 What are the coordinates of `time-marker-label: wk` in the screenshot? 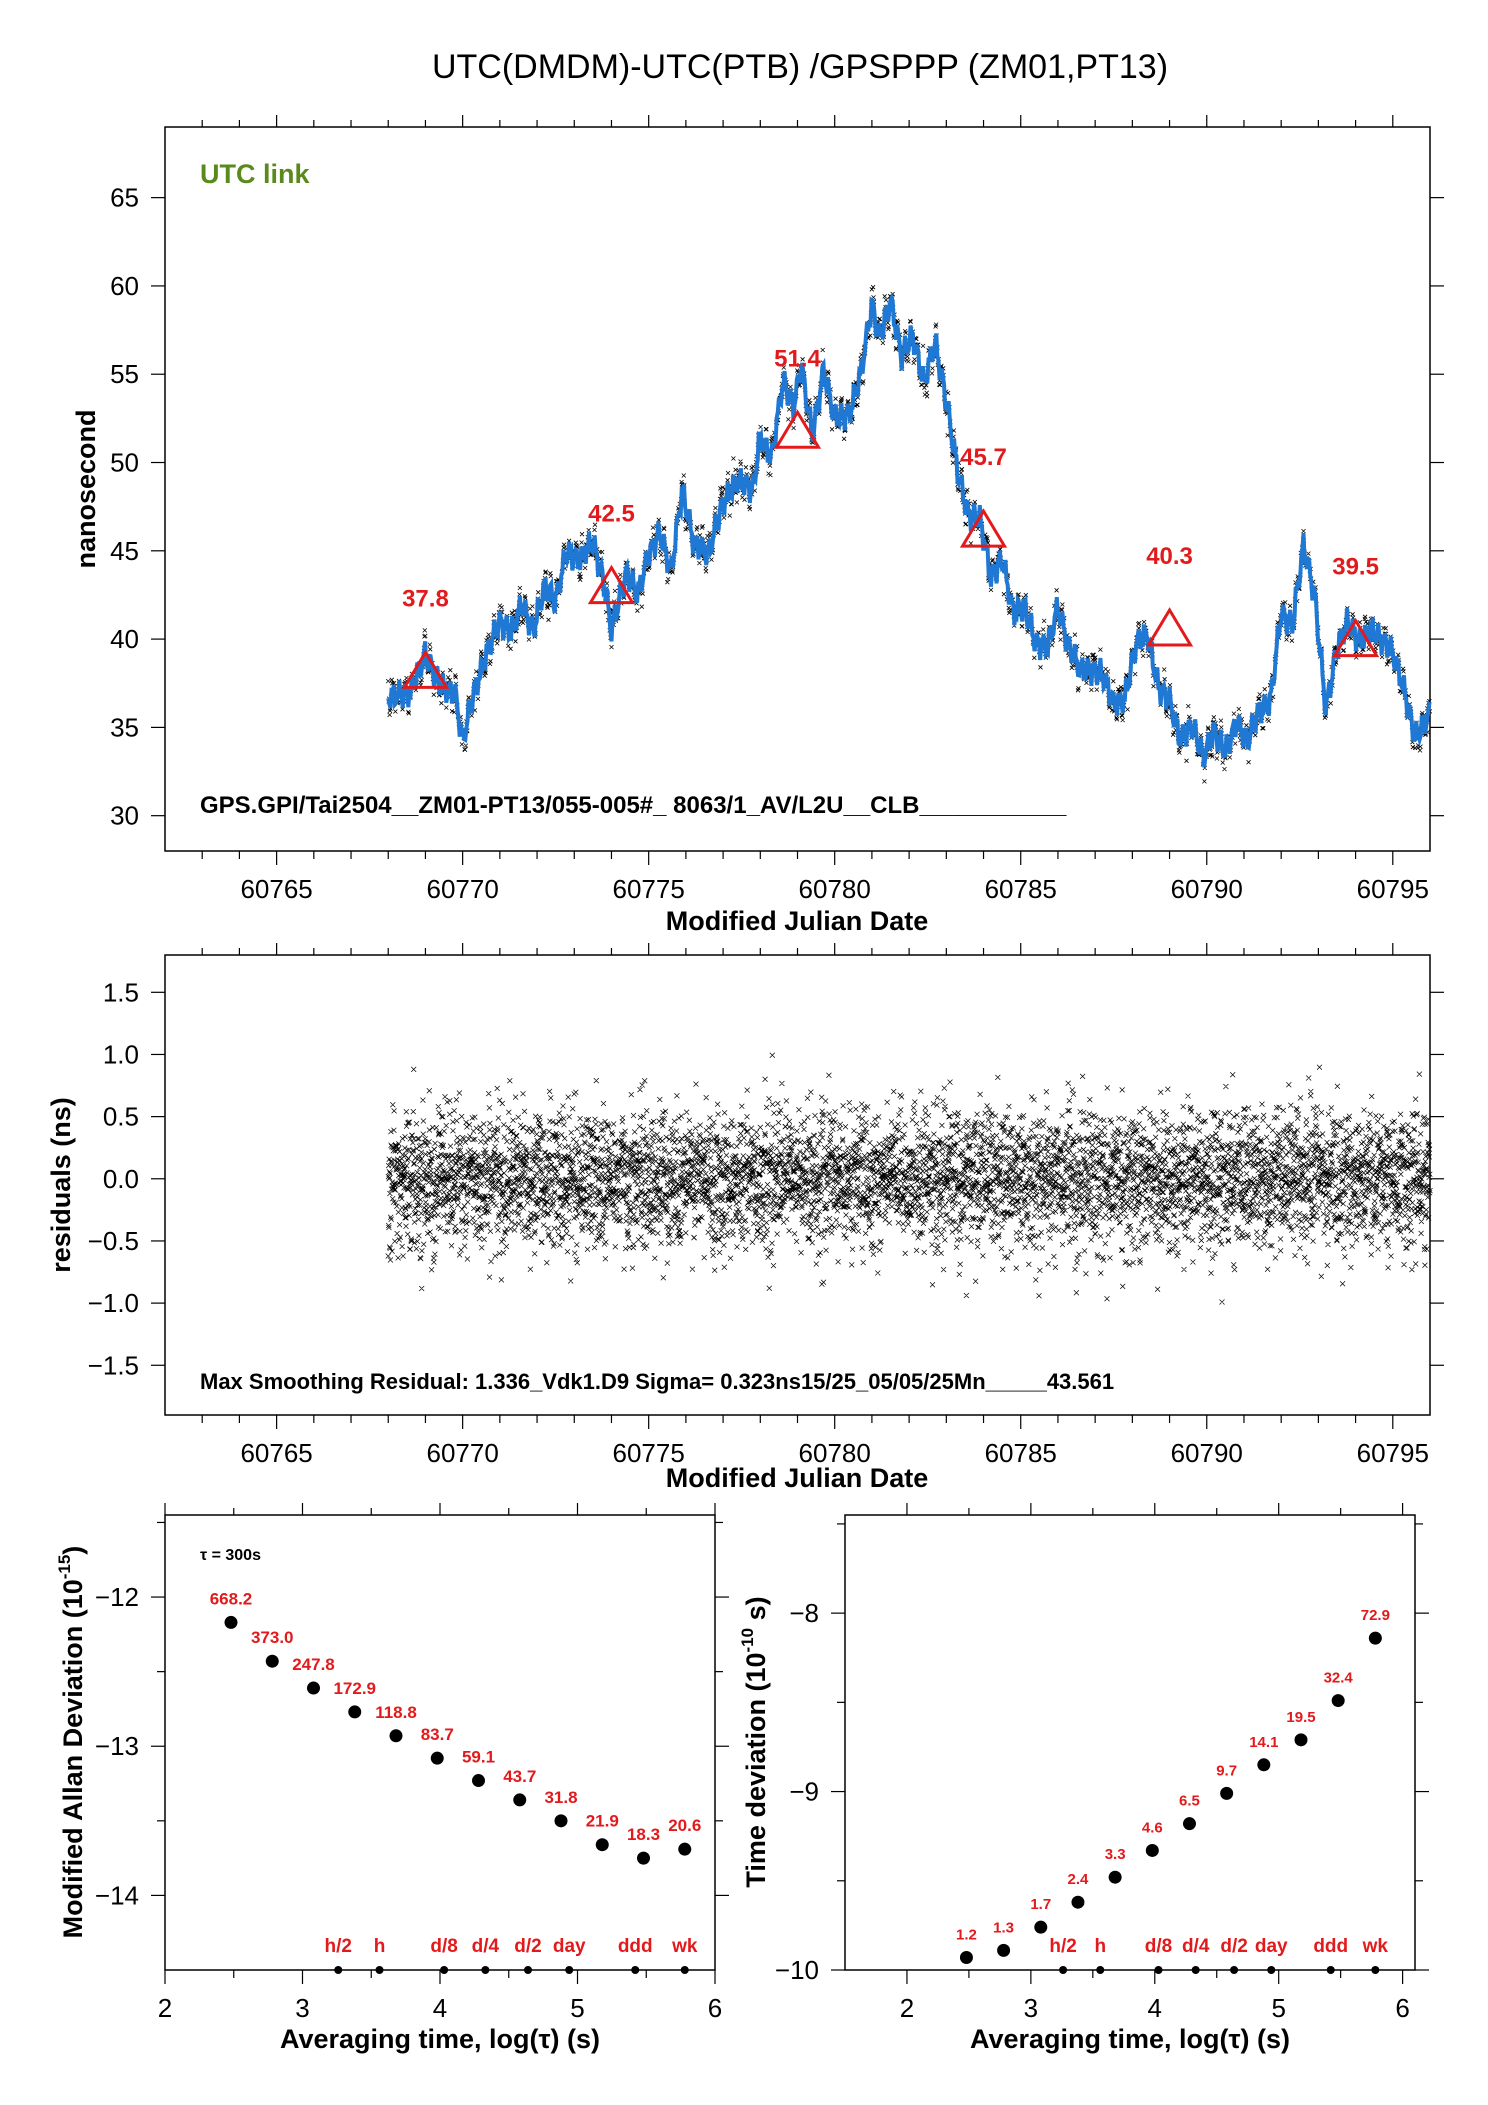 It's located at (684, 1946).